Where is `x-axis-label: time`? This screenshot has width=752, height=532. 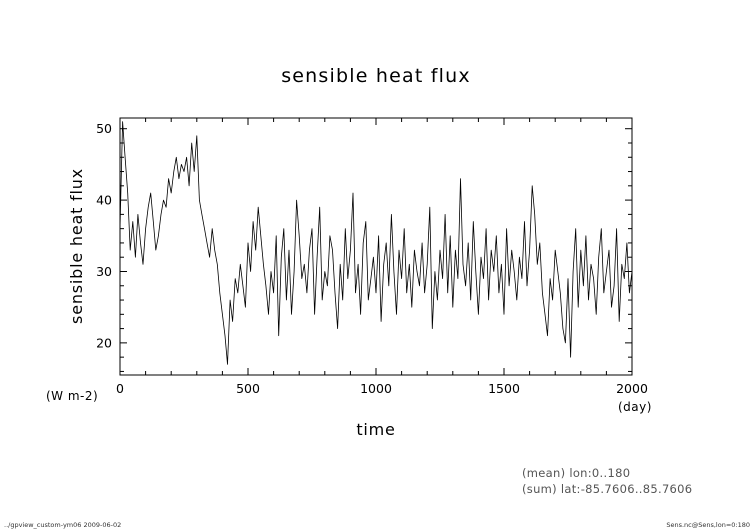
x-axis-label: time is located at coordinates (375, 429).